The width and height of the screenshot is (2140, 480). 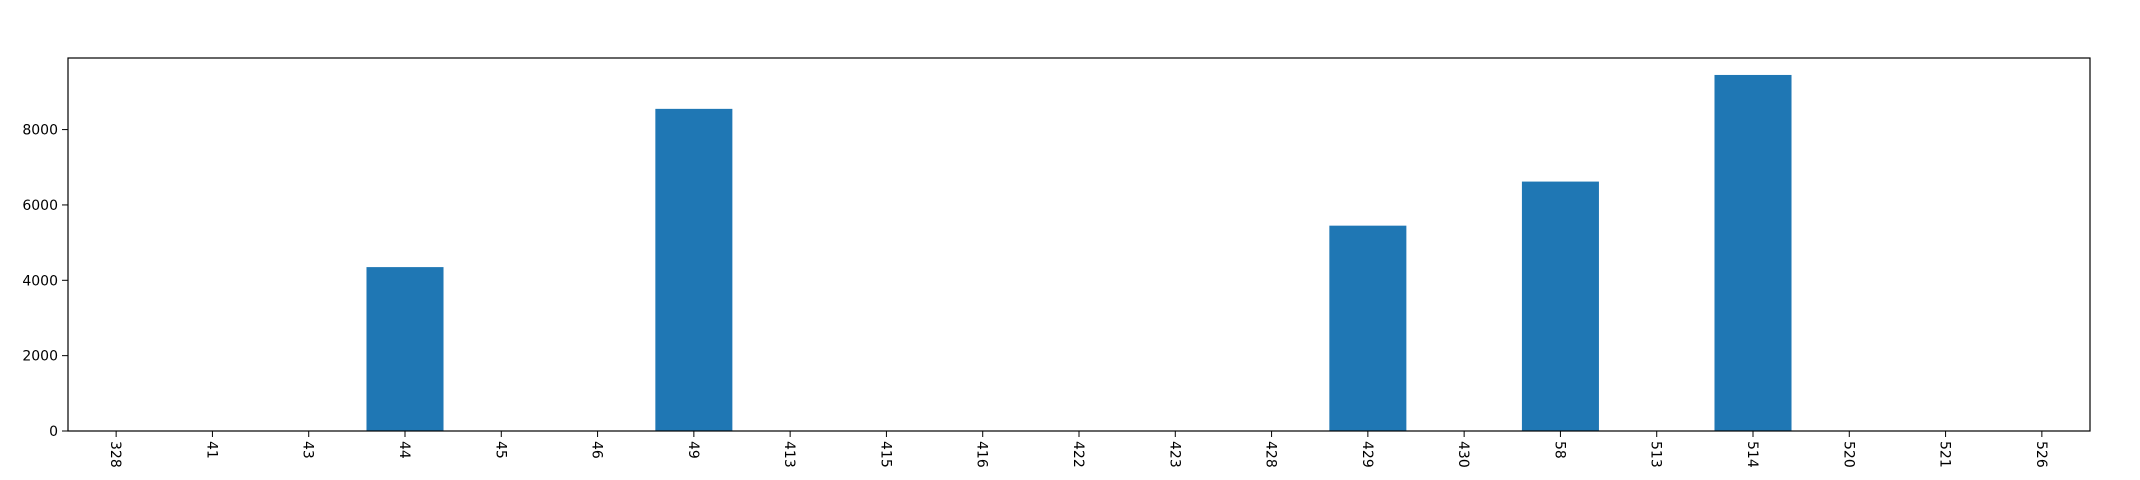 I want to click on y-tick-label: 6000, so click(x=40, y=206).